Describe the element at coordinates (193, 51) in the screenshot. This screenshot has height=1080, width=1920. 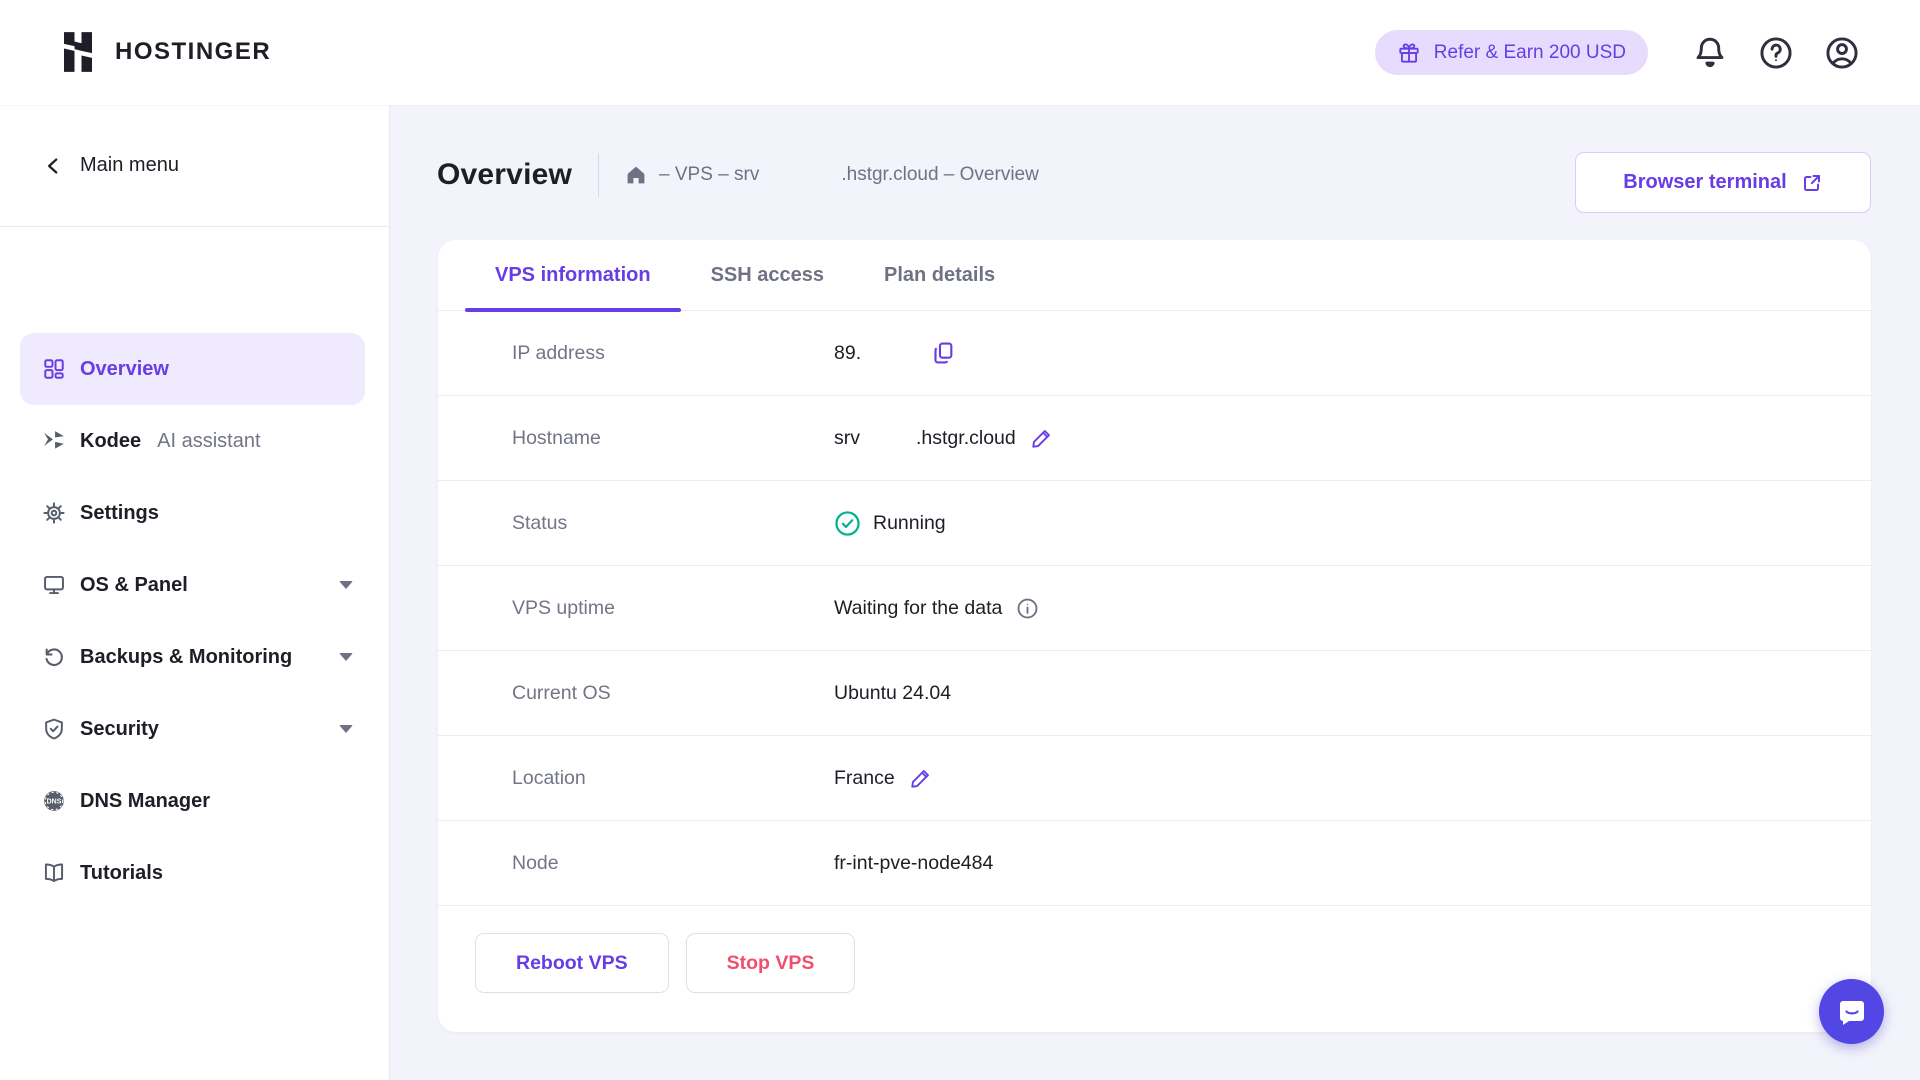
I see `brand-name: HOSTINGER` at that location.